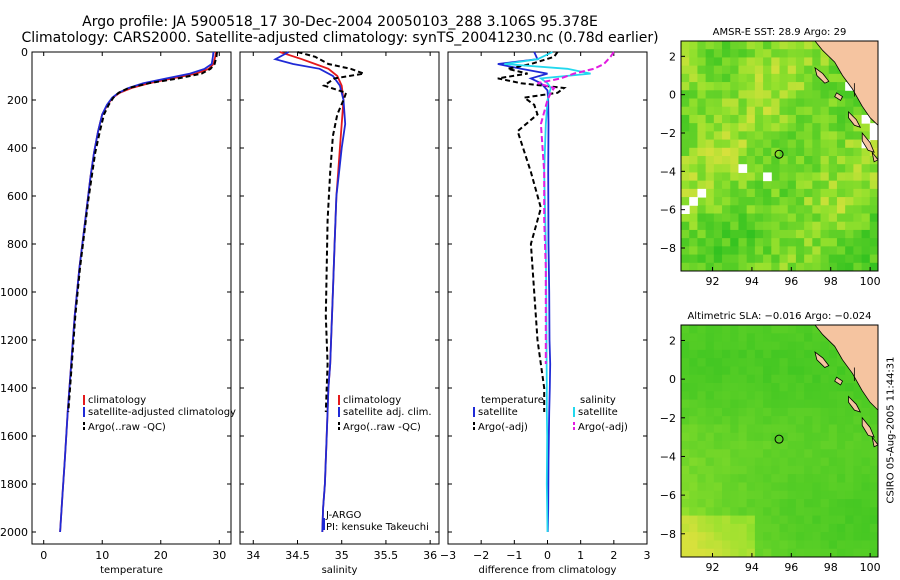 Image resolution: width=900 pixels, height=580 pixels. I want to click on difference-xlabel: difference from climatology, so click(548, 570).